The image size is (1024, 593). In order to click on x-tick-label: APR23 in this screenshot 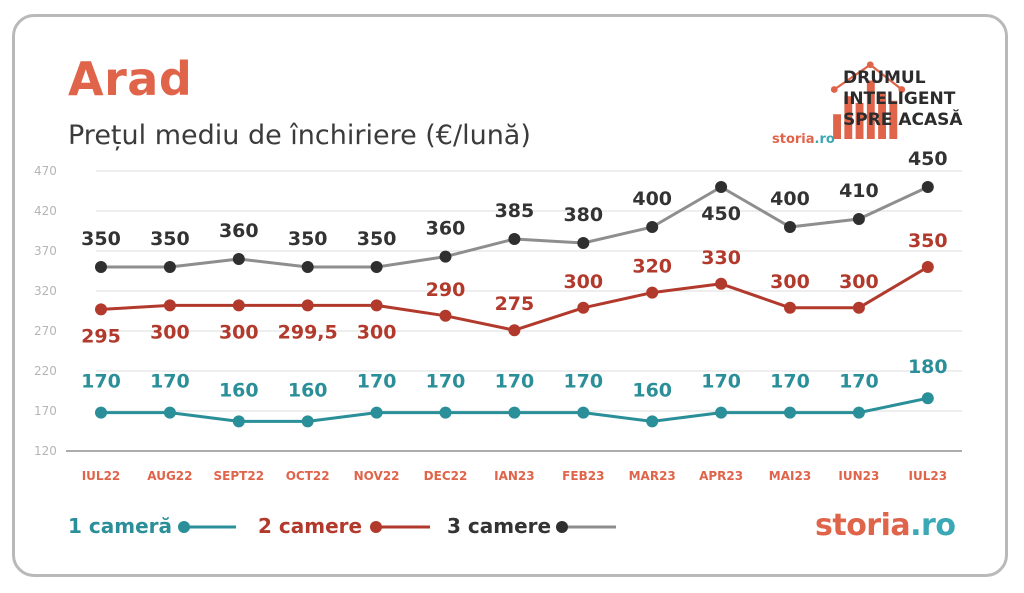, I will do `click(721, 476)`.